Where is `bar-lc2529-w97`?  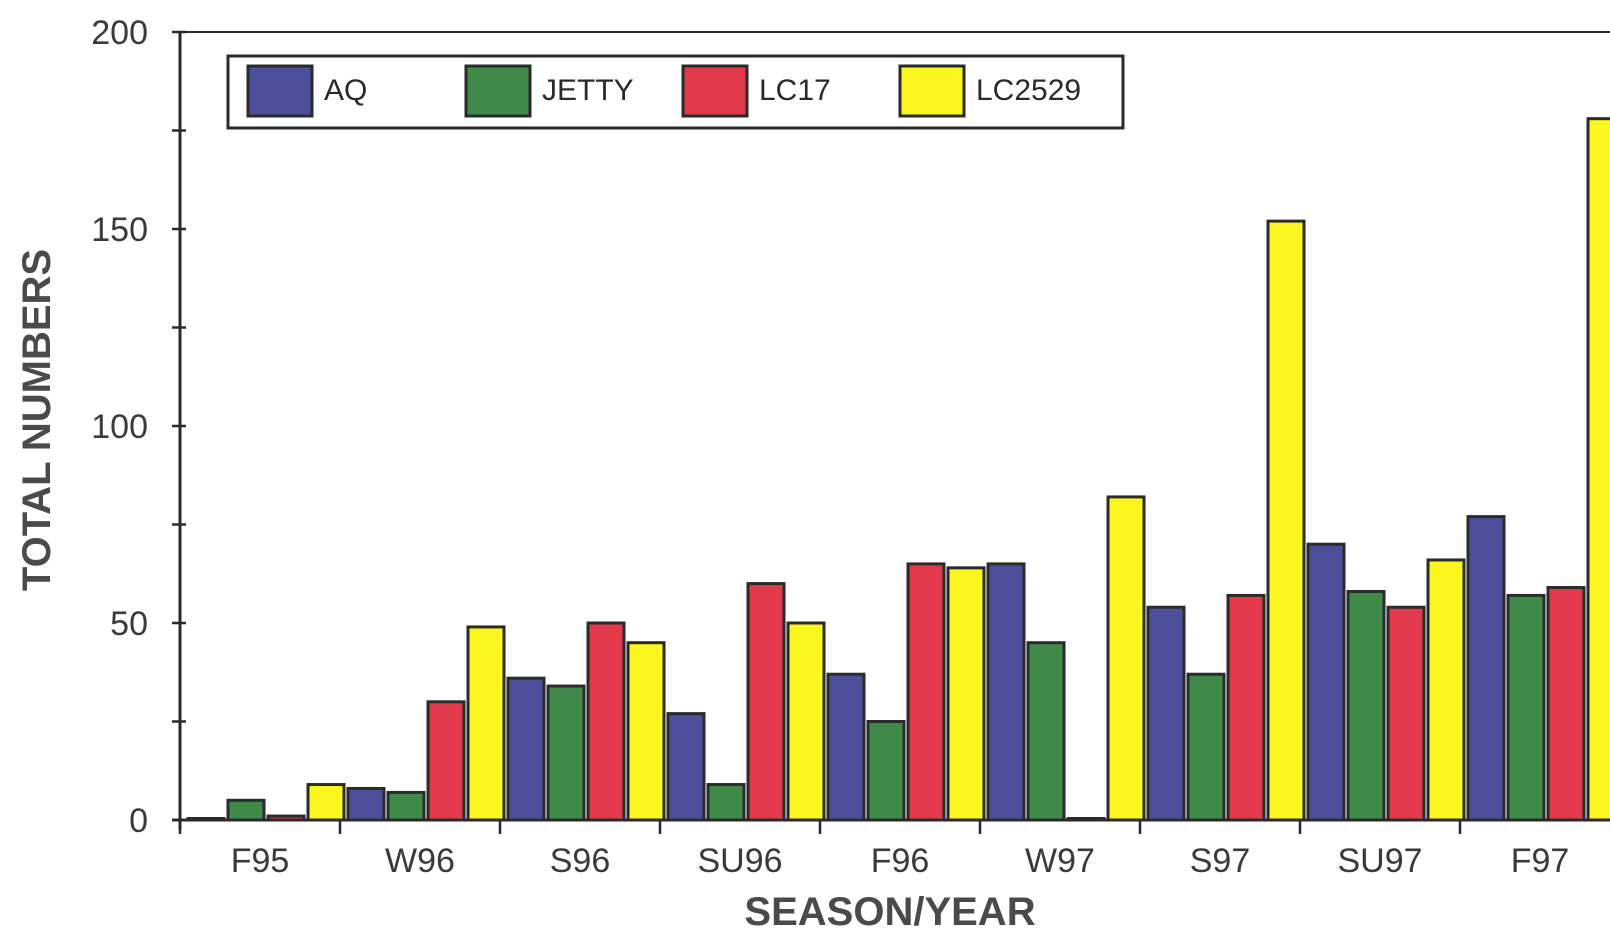
bar-lc2529-w97 is located at coordinates (1126, 658).